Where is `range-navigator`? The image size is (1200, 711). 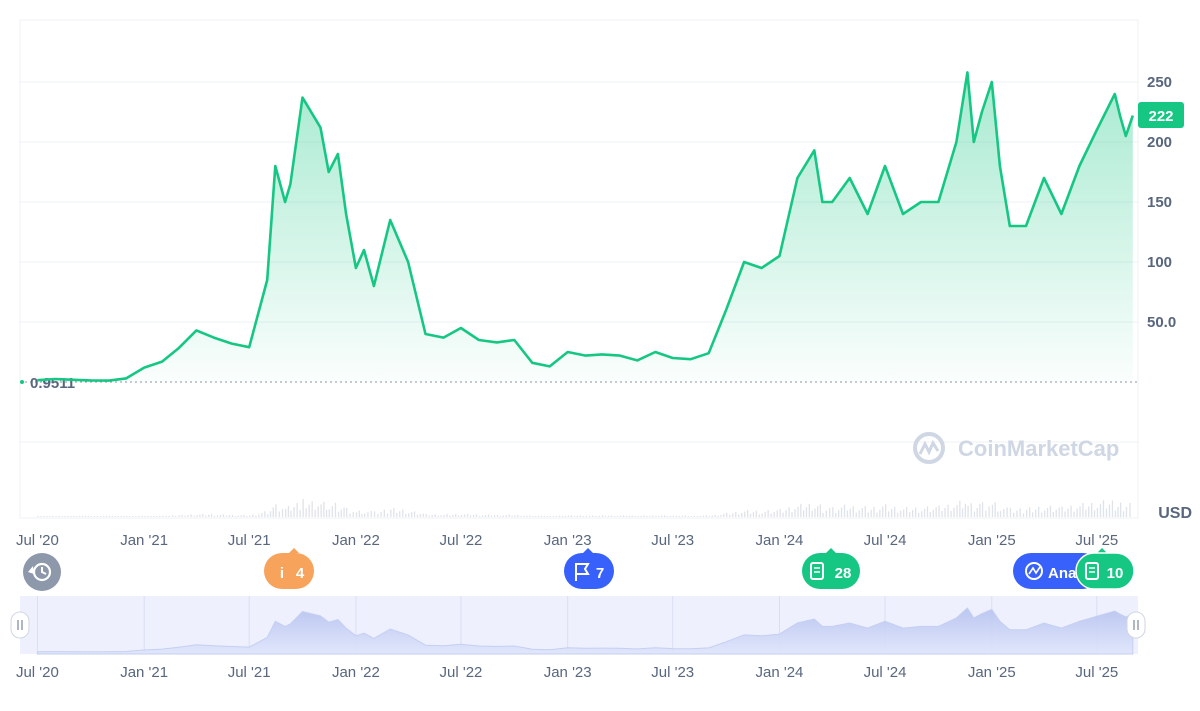
range-navigator is located at coordinates (578, 625).